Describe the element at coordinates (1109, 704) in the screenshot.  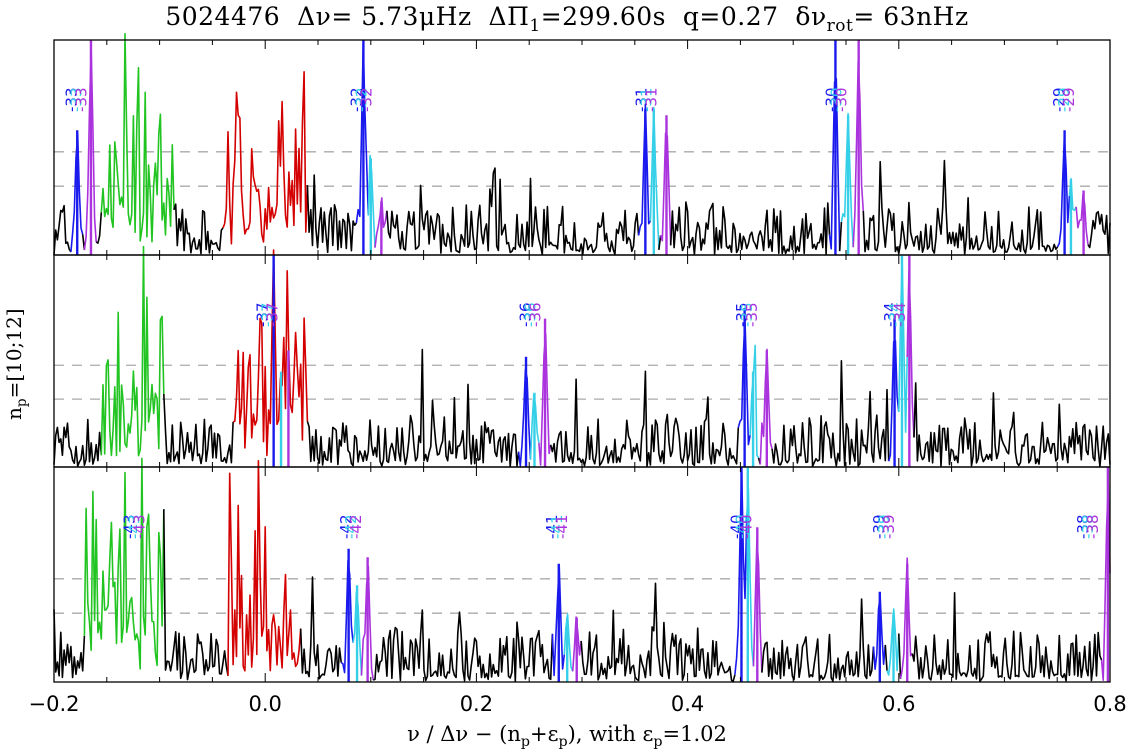
I see `x-tick-label: 0.8` at that location.